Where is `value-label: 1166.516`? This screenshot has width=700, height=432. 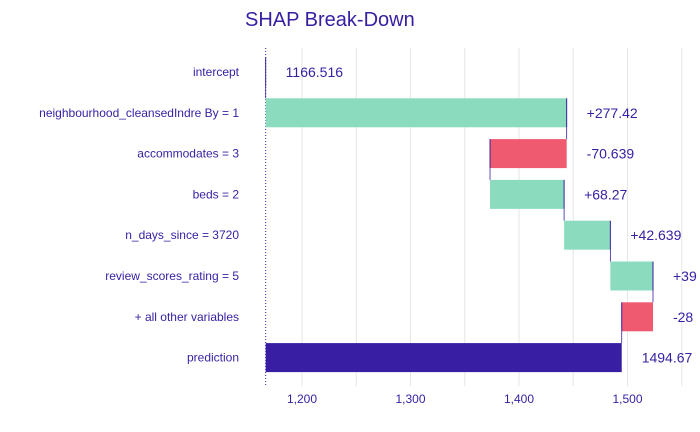 value-label: 1166.516 is located at coordinates (315, 72).